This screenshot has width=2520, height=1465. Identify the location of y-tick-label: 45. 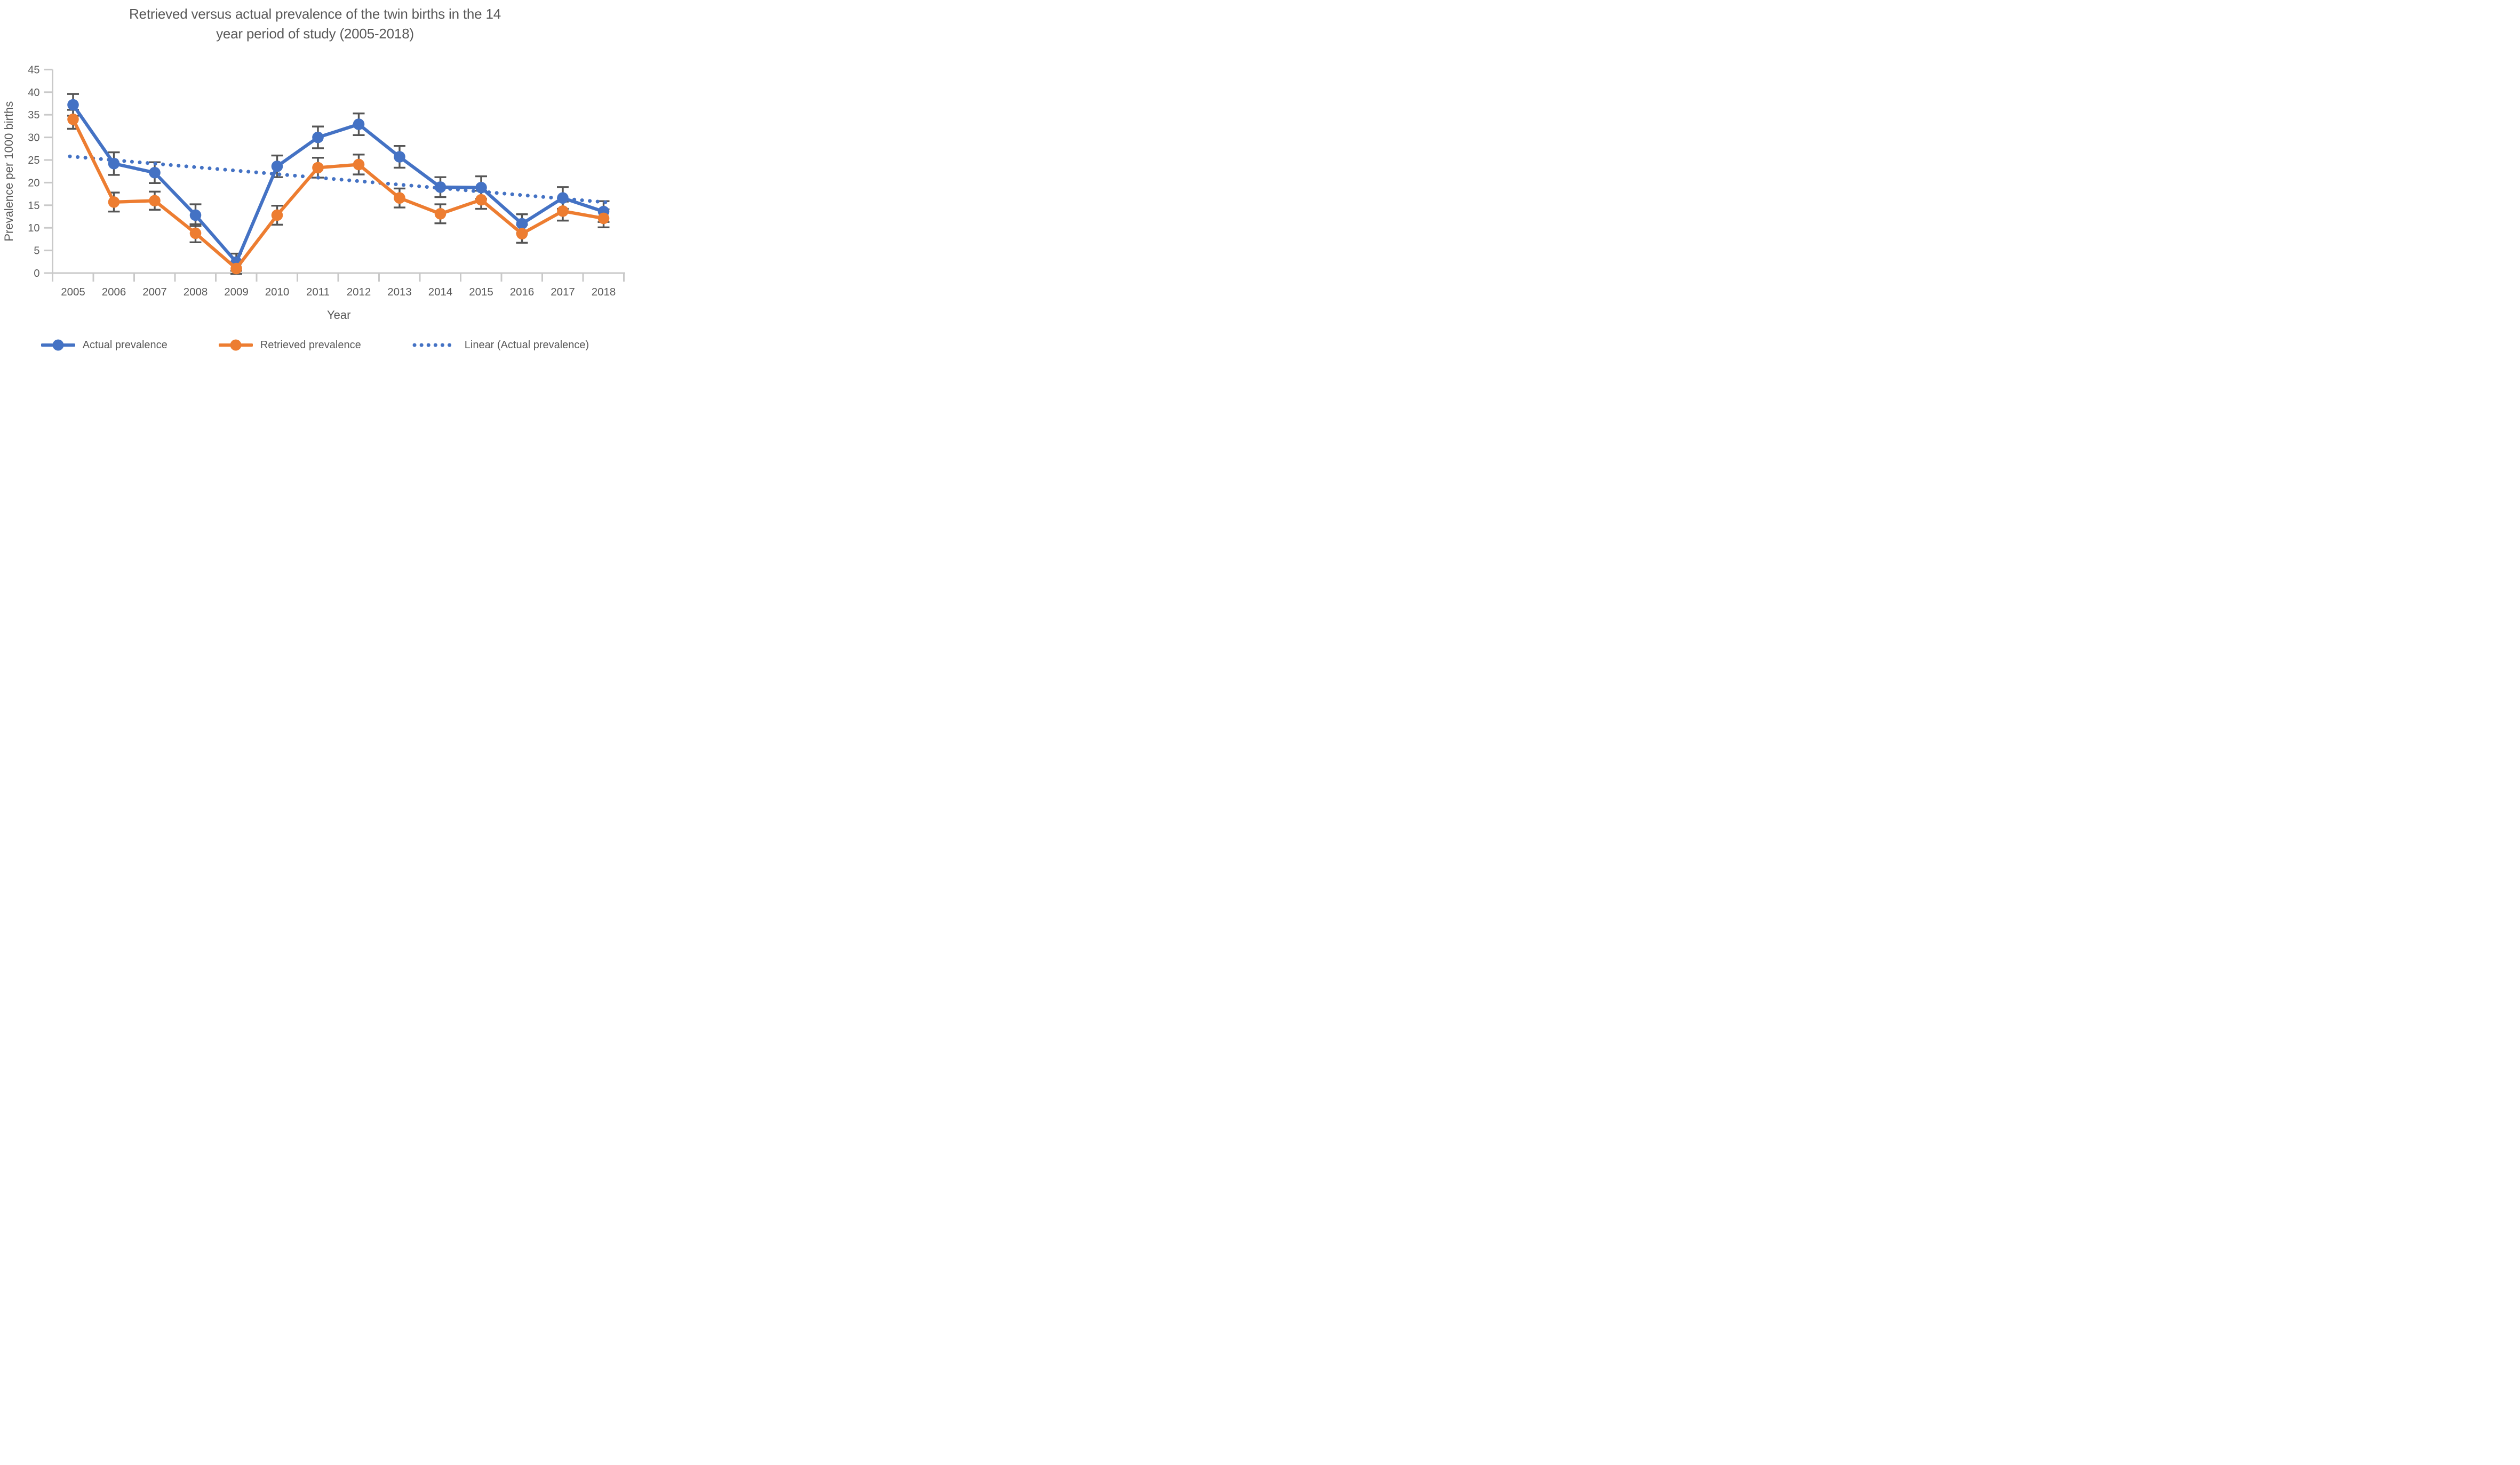
(33, 70).